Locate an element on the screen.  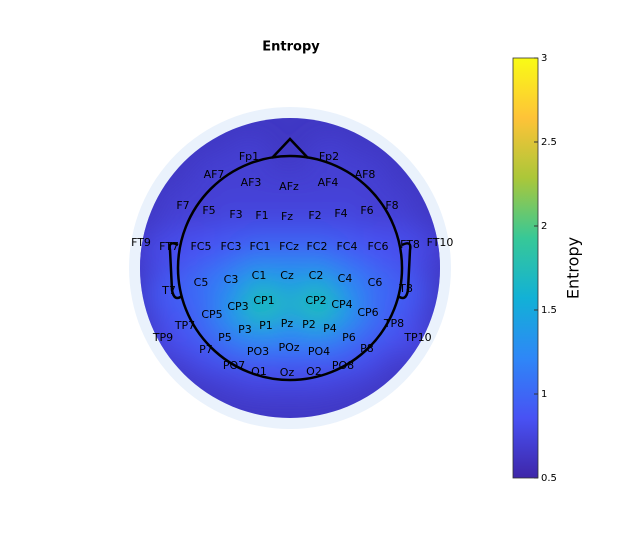
channel-label: CP4 is located at coordinates (341, 304).